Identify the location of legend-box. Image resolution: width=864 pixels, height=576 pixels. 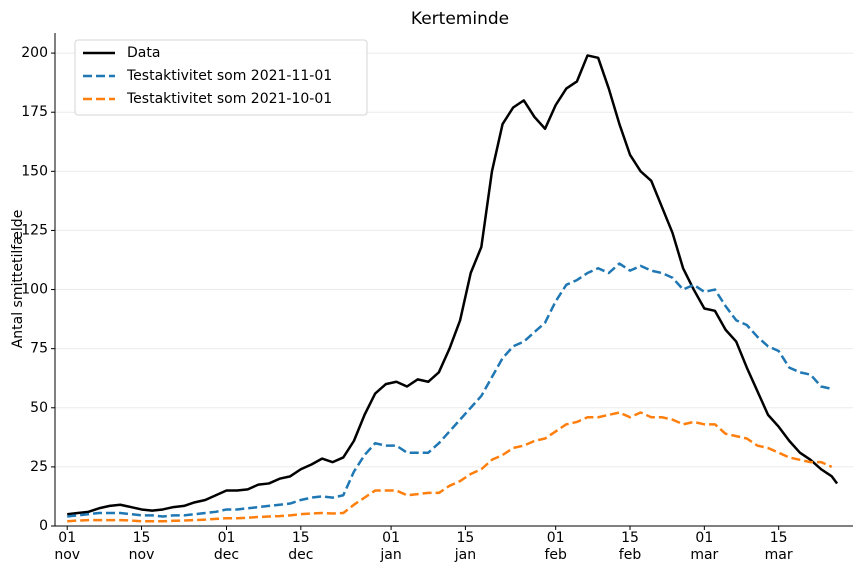
(221, 77).